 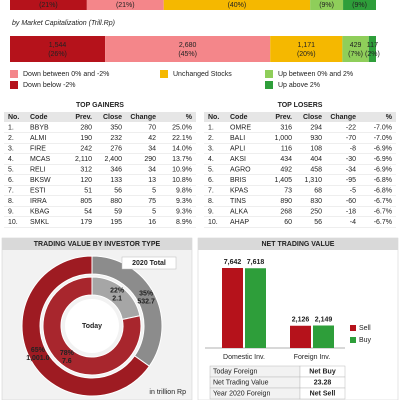 What do you see at coordinates (316, 211) in the screenshot?
I see `table-cell: 250` at bounding box center [316, 211].